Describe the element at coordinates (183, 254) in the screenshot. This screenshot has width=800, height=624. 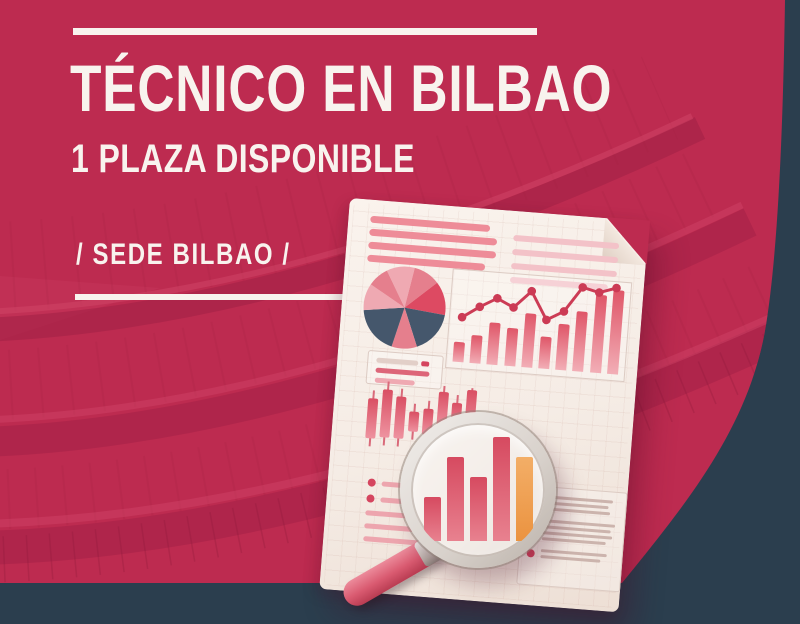
I see `poster-location: / SEDE BILBAO /` at that location.